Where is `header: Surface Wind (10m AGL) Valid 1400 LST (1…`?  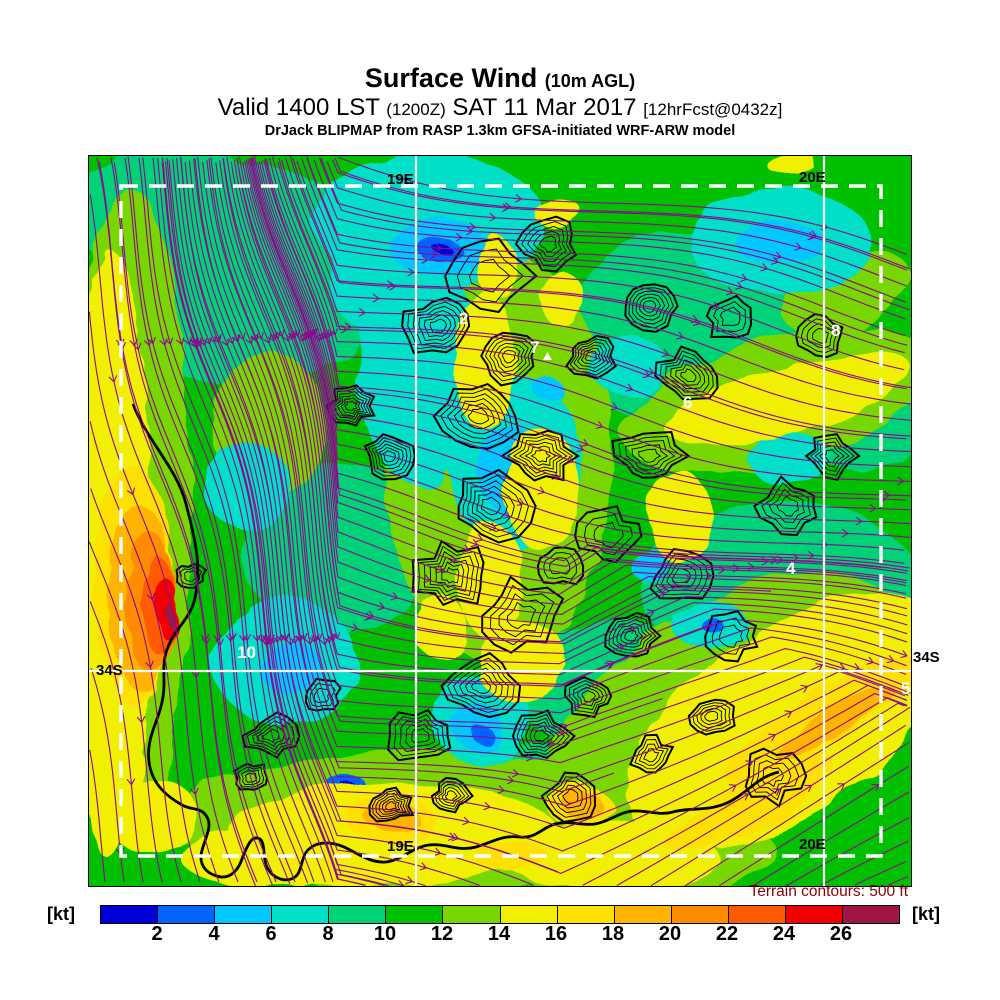
header: Surface Wind (10m AGL) Valid 1400 LST (1… is located at coordinates (500, 101).